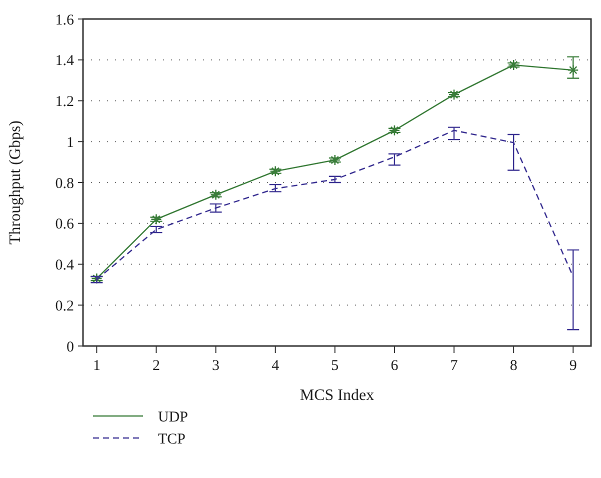 This screenshot has width=601, height=478. I want to click on x-tick-label: 3, so click(216, 366).